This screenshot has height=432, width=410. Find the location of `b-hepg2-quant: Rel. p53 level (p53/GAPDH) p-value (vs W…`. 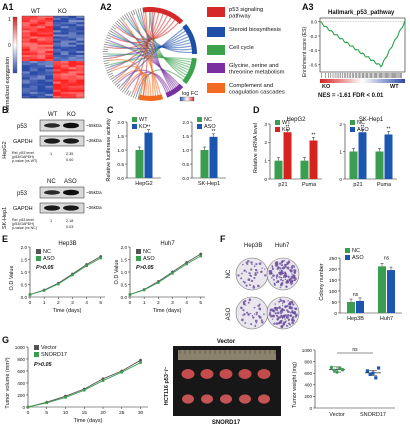

b-hepg2-quant: Rel. p53 level (p53/GAPDH) p-value (vs W… is located at coordinates (42, 157).